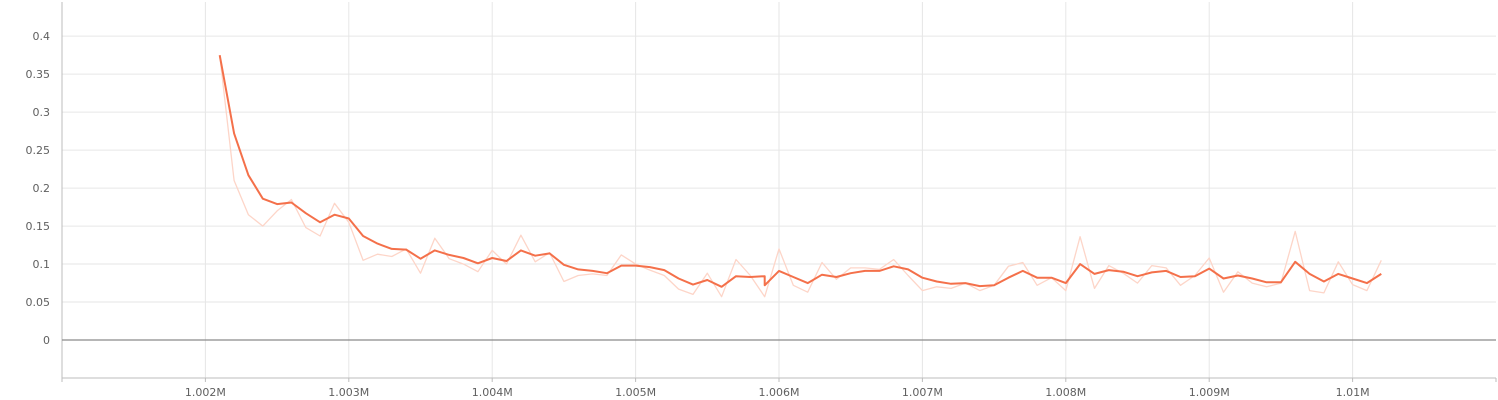 This screenshot has height=400, width=1498. What do you see at coordinates (635, 392) in the screenshot?
I see `x-tick-label: 1.005M` at bounding box center [635, 392].